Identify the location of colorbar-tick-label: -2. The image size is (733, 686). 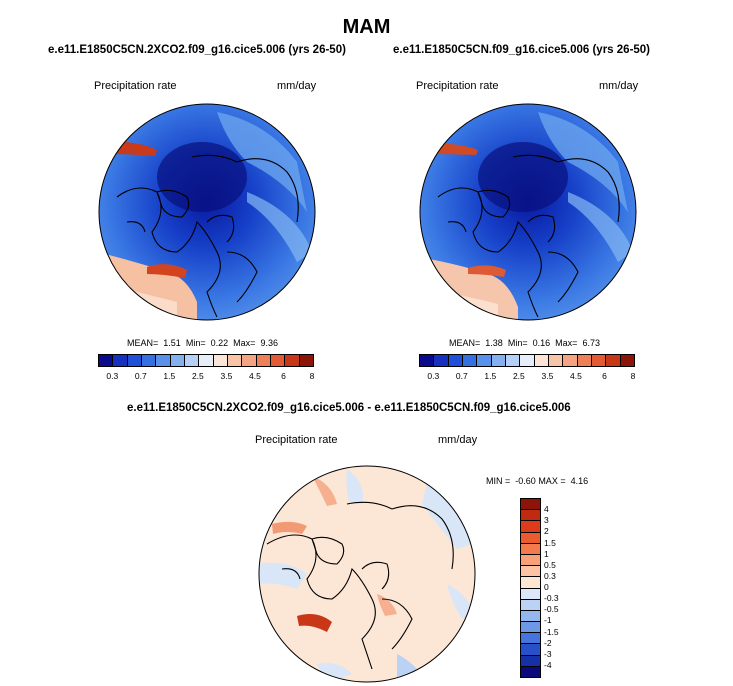
(548, 642).